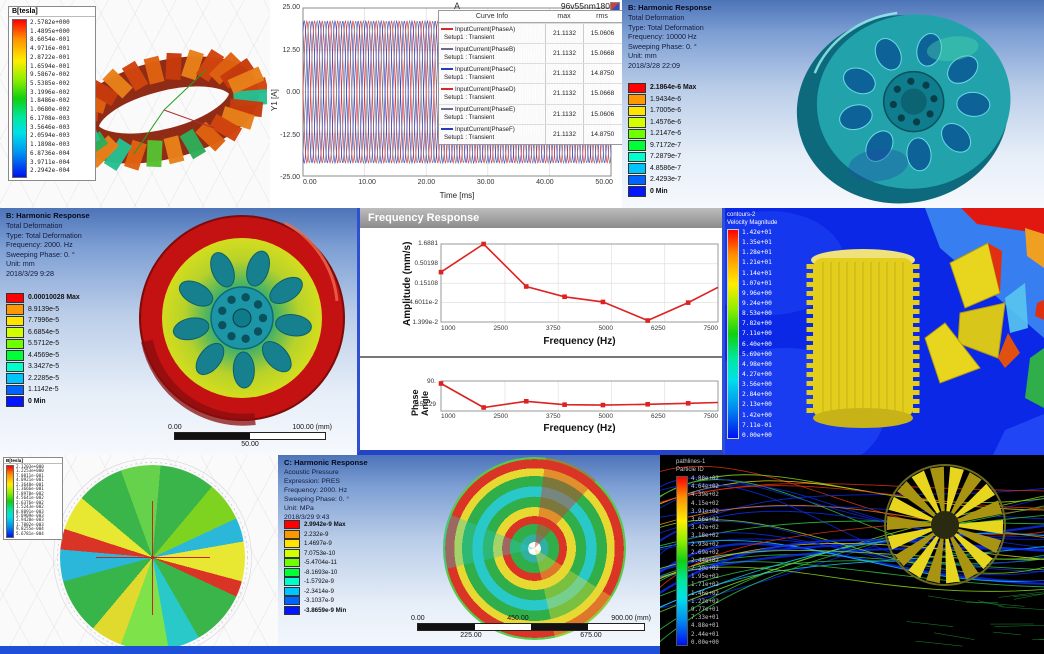 The height and width of the screenshot is (654, 1044). I want to click on legend-row: 4.4569e-5, so click(43, 356).